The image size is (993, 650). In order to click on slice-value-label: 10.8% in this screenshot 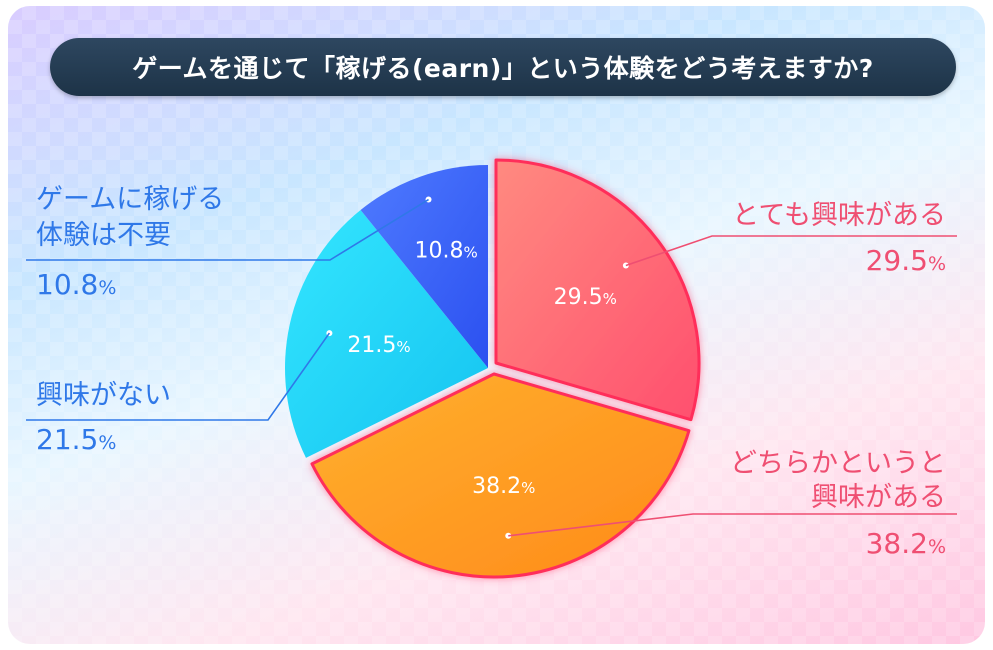, I will do `click(445, 250)`.